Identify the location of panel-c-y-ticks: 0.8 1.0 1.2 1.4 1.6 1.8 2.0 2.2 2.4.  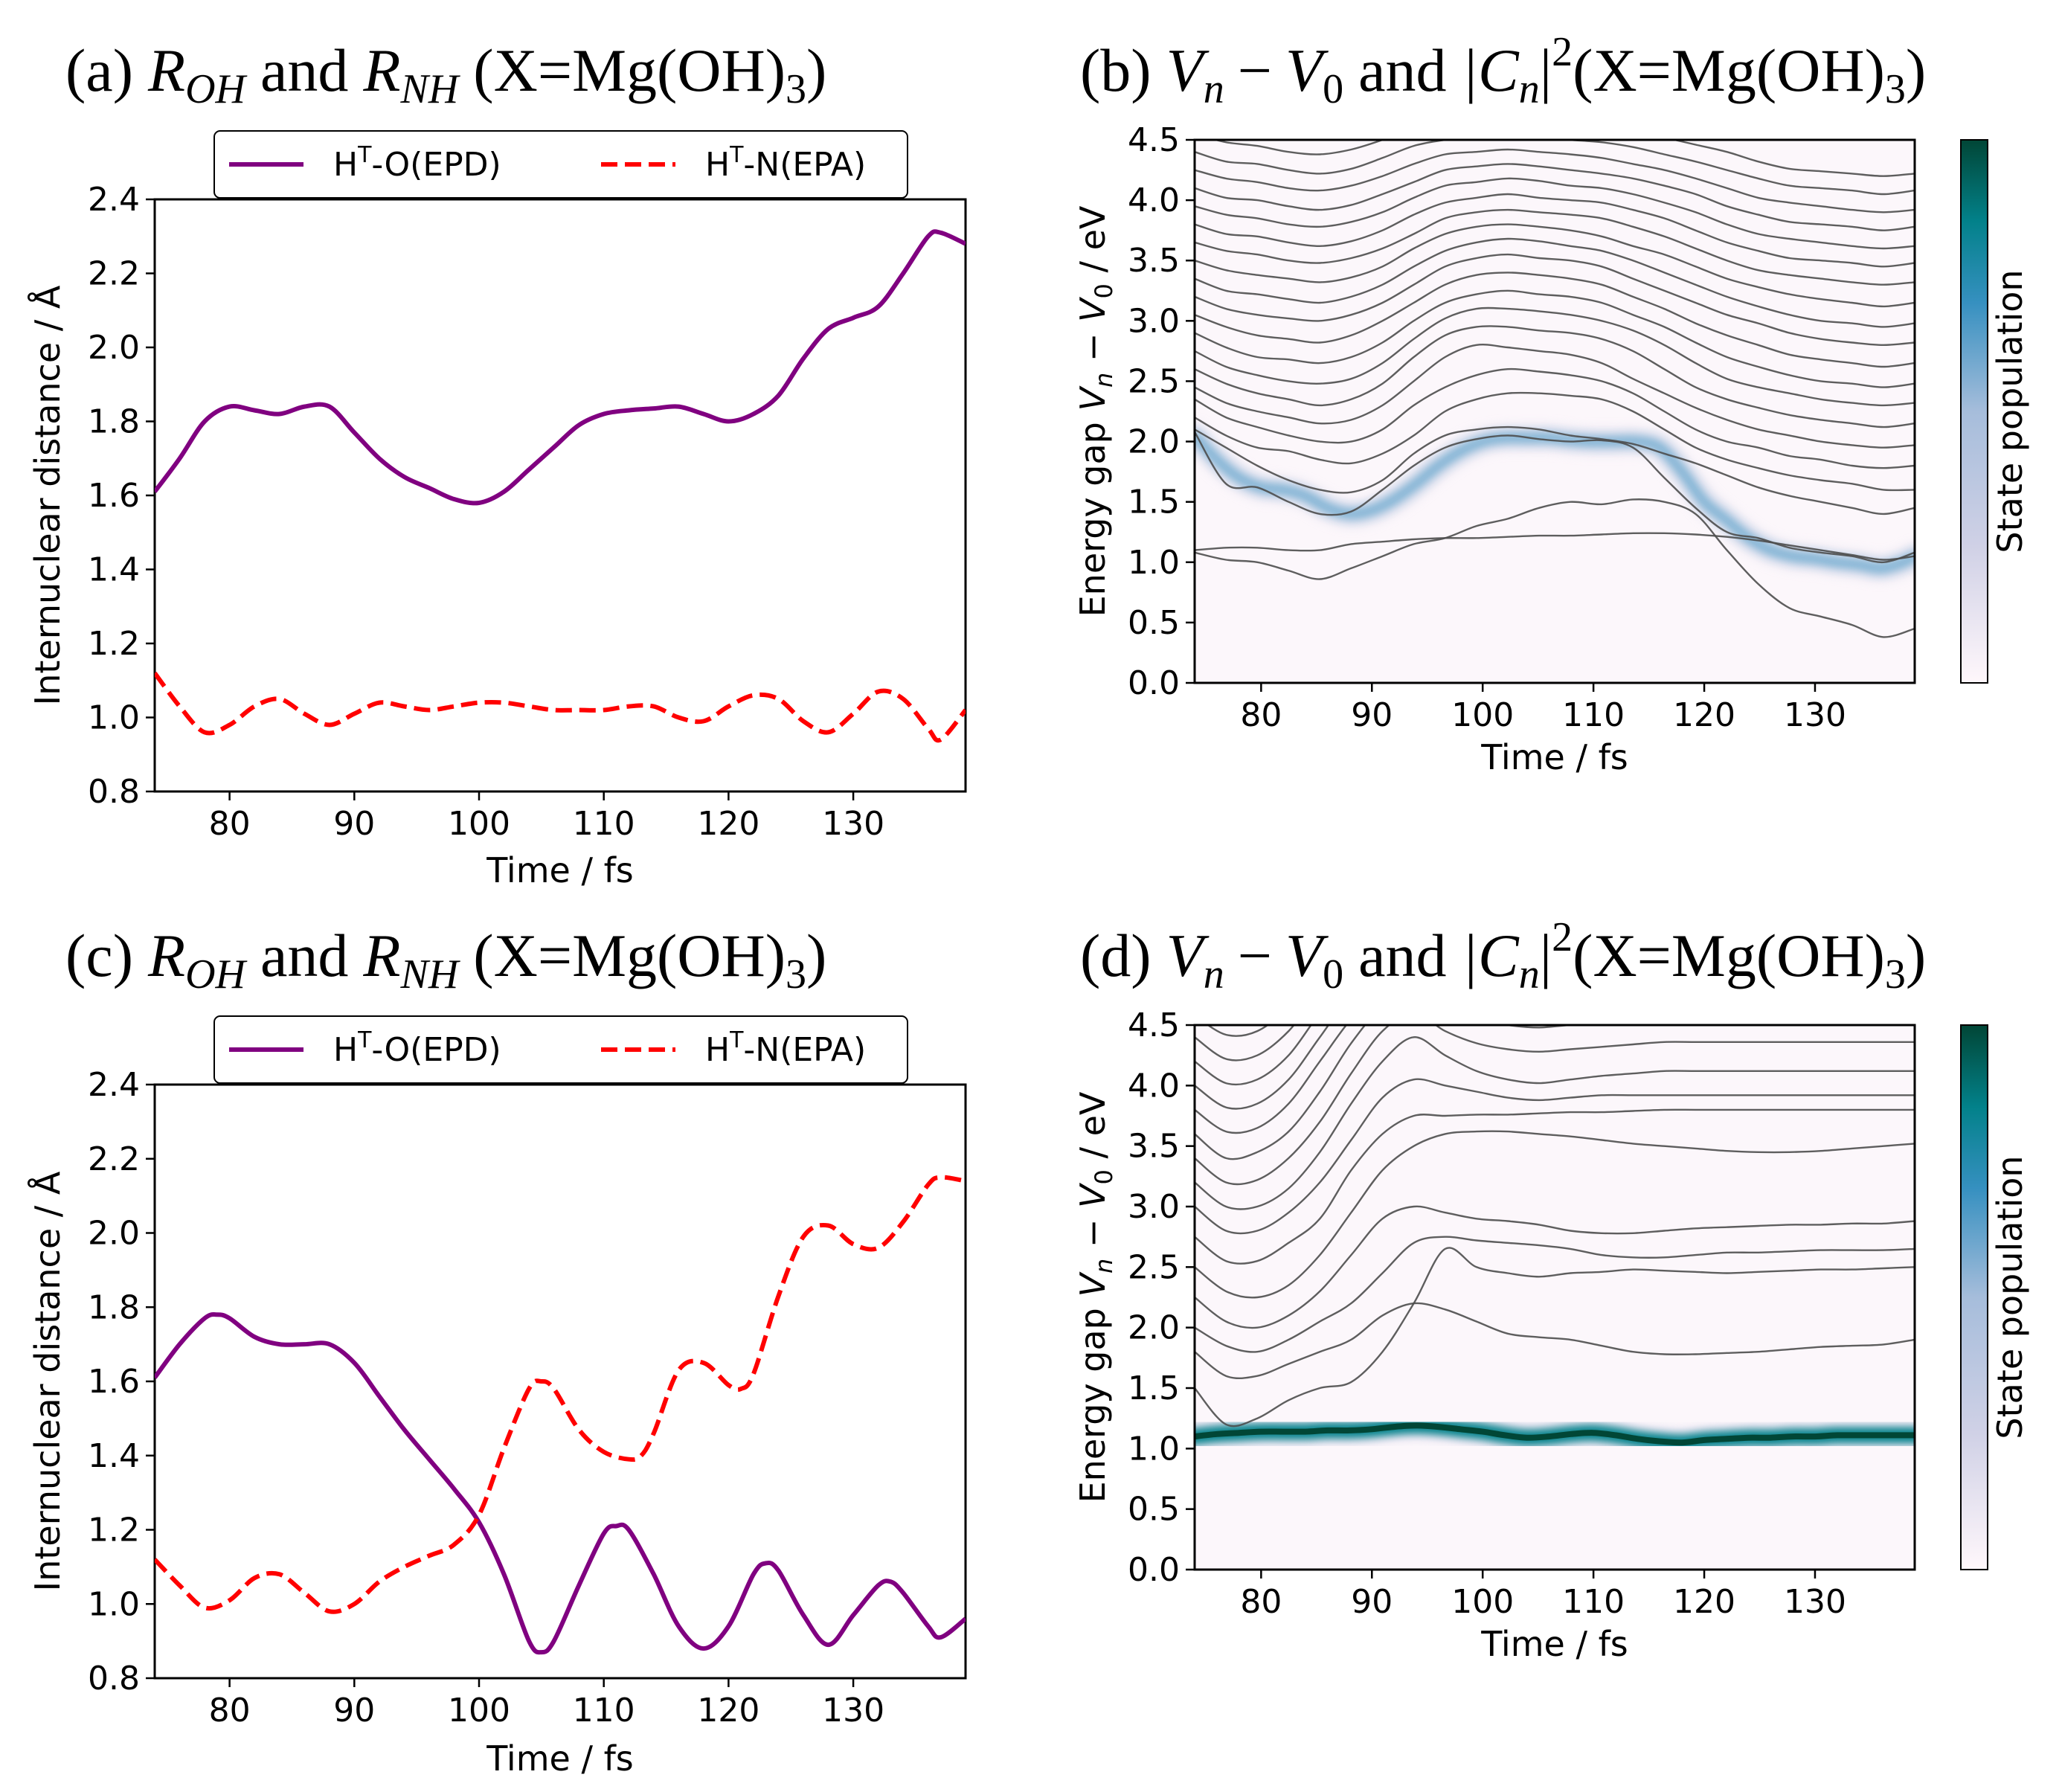
(122, 1382).